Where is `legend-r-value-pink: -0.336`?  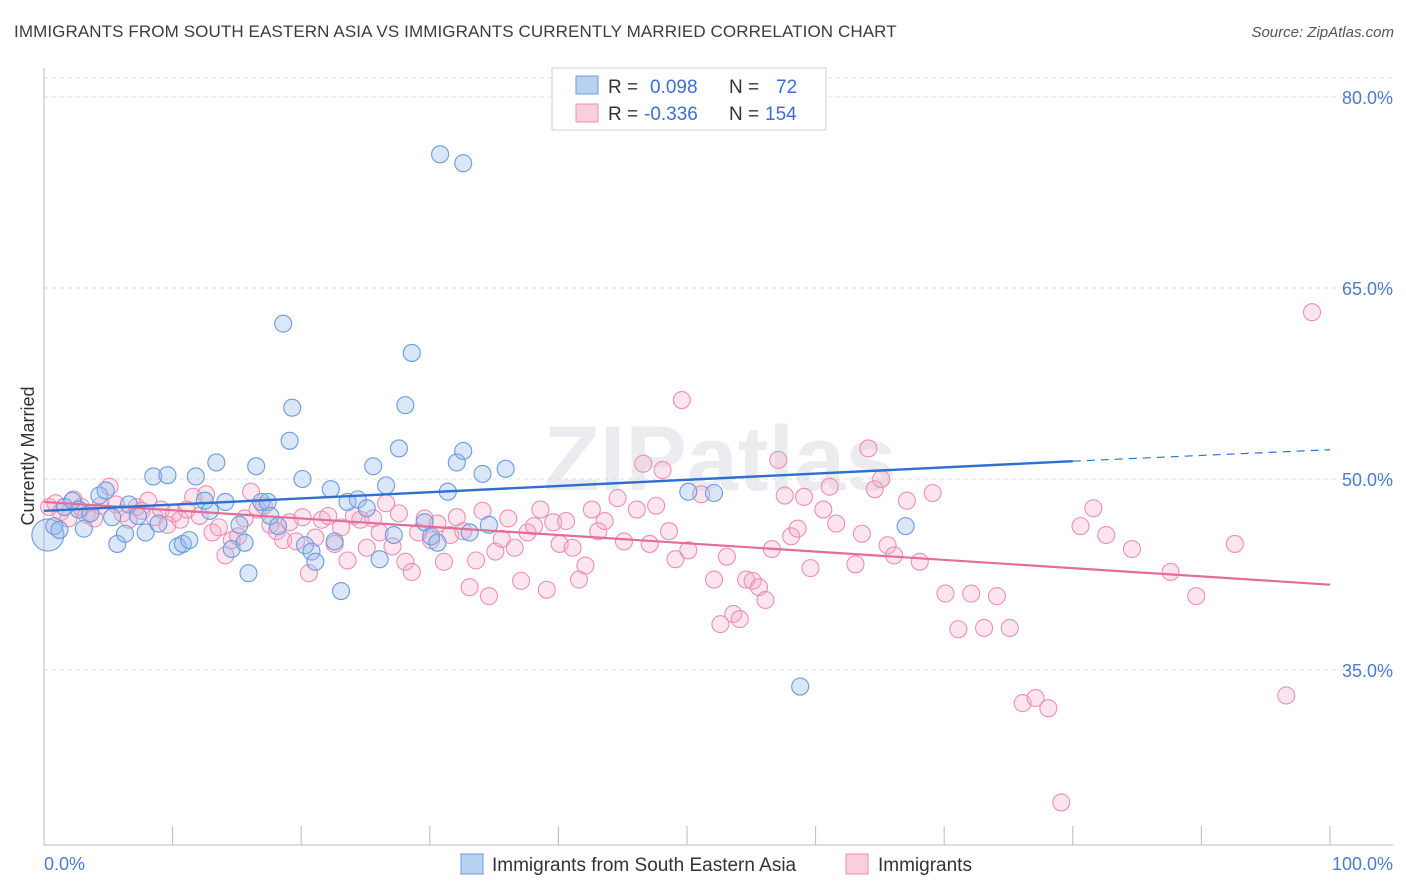 legend-r-value-pink: -0.336 is located at coordinates (671, 114).